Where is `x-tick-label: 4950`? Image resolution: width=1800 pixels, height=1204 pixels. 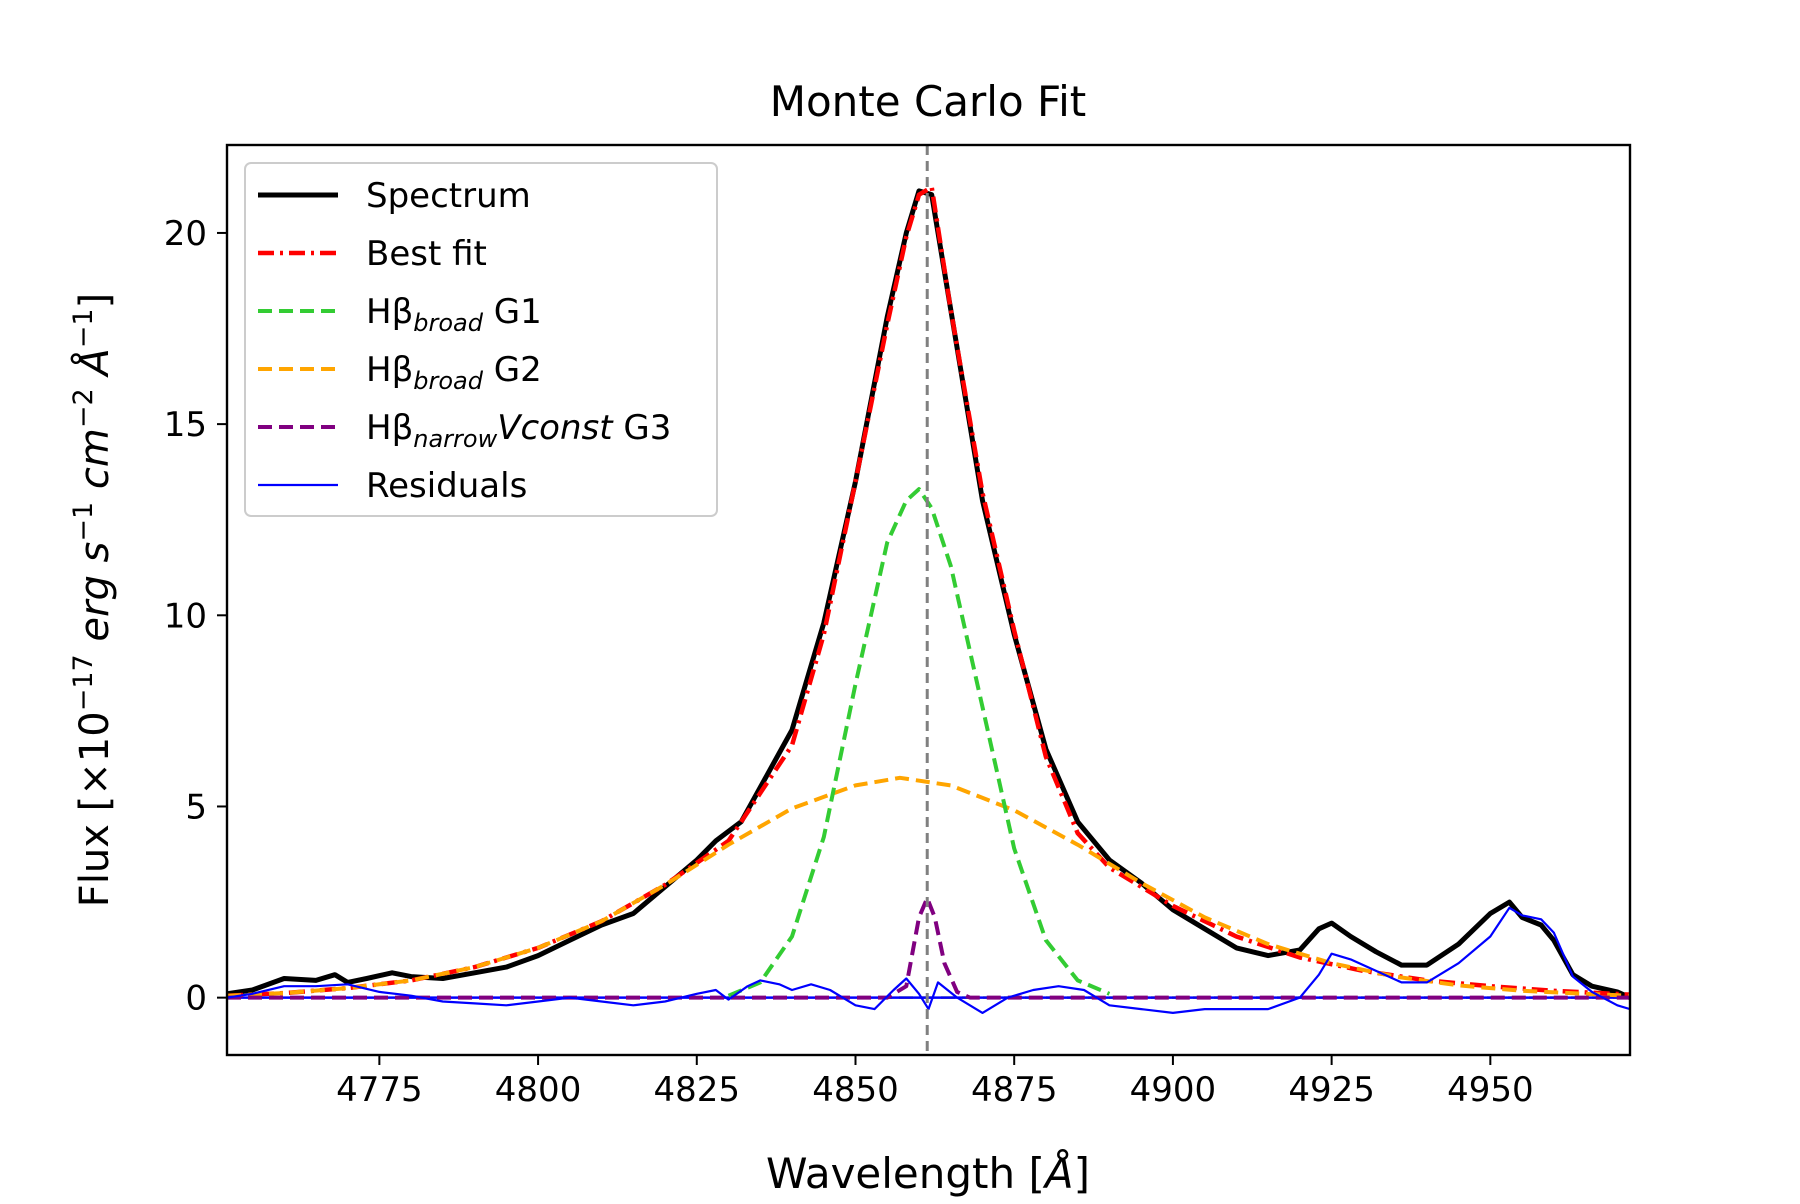
x-tick-label: 4950 is located at coordinates (1490, 1090).